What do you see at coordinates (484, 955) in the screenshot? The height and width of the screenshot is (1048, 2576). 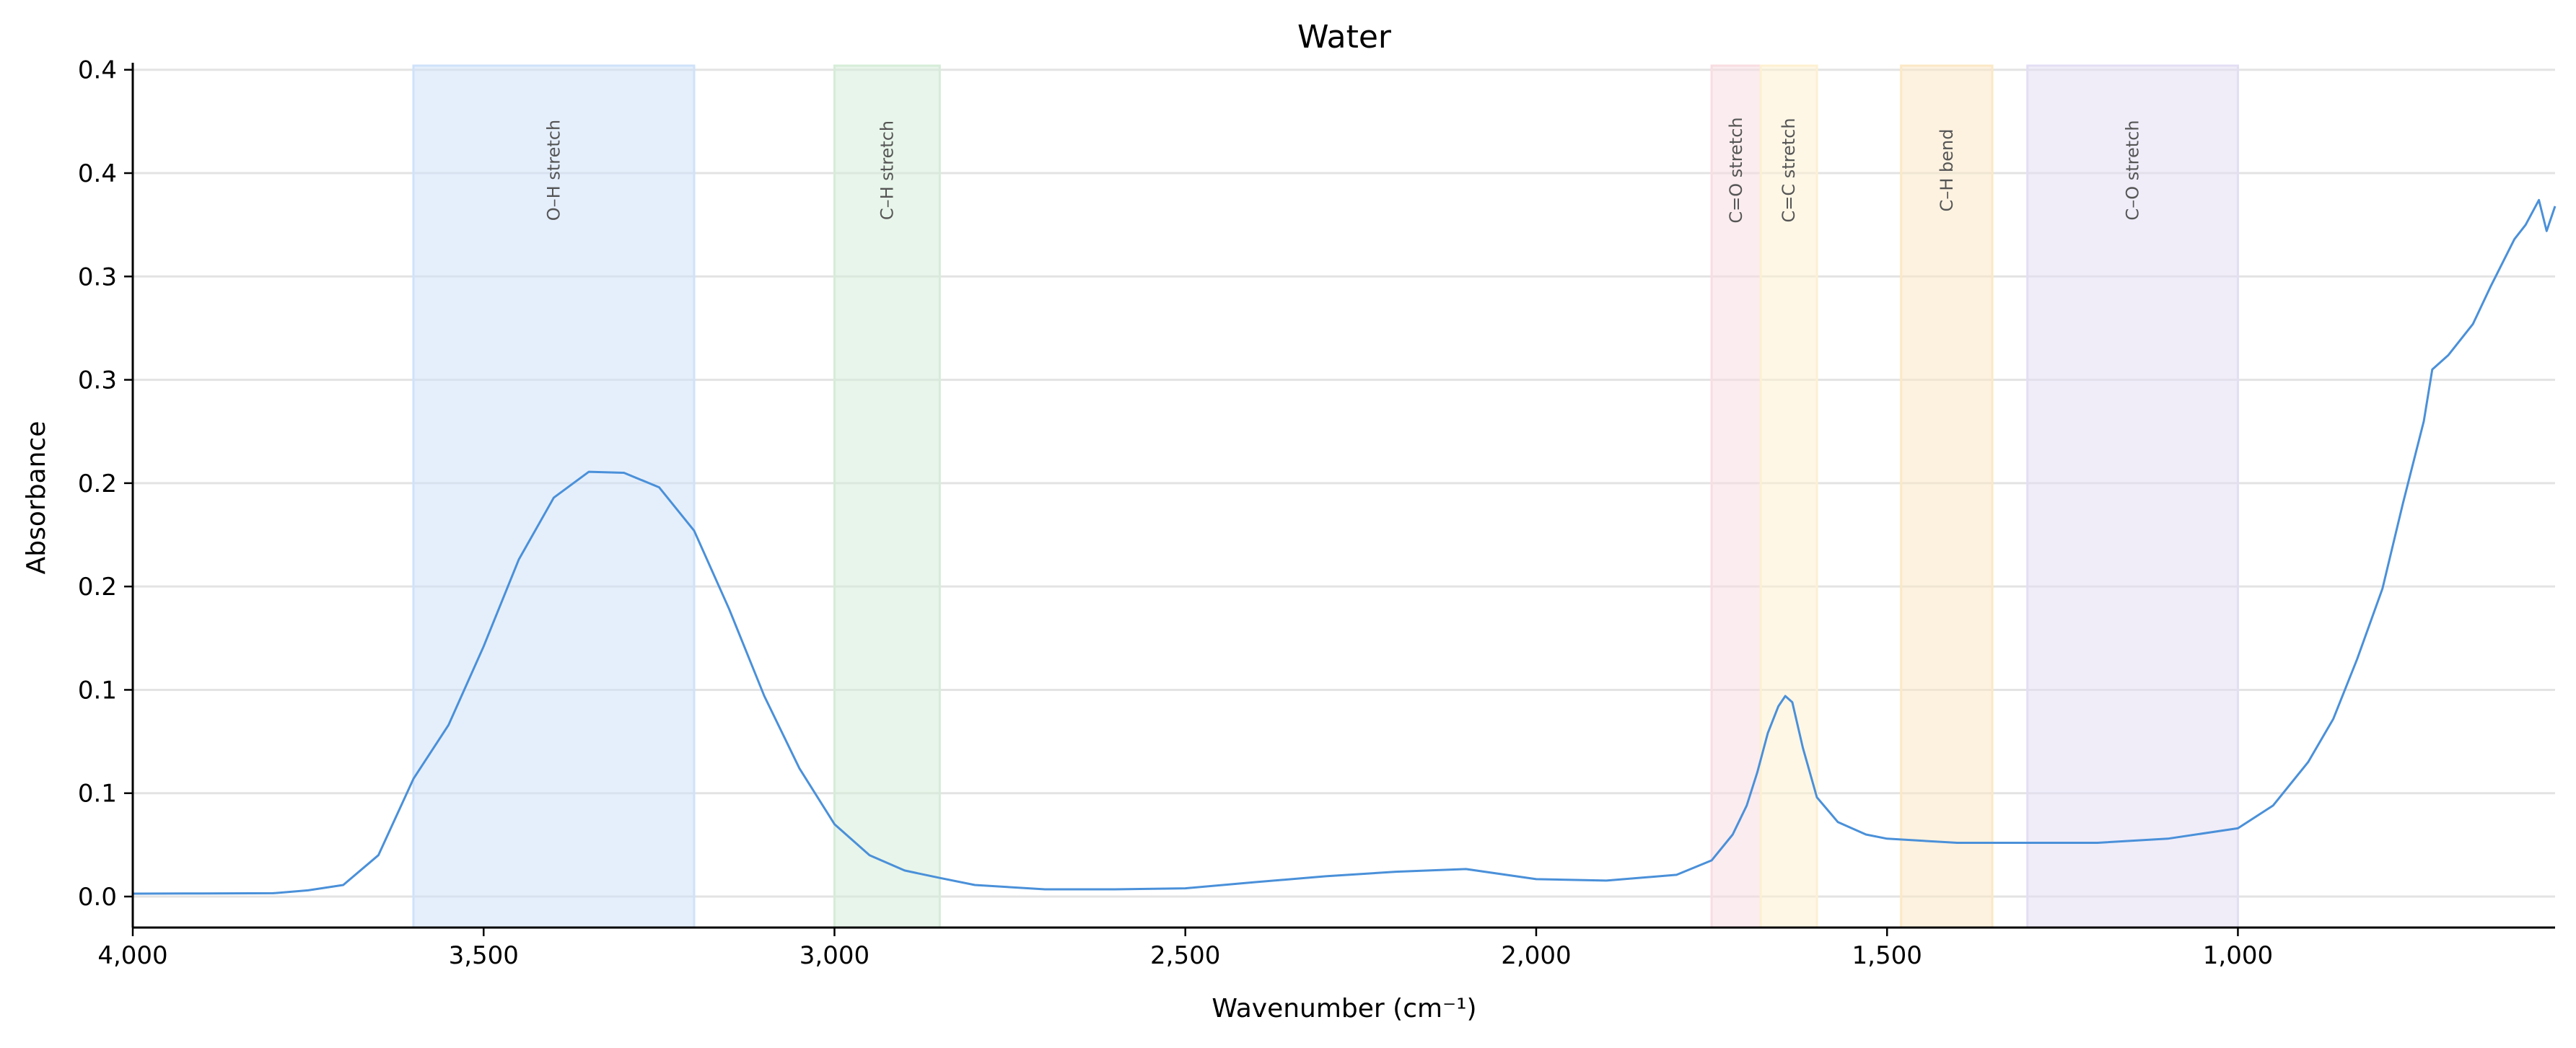 I see `x-tick-label: 3,500` at bounding box center [484, 955].